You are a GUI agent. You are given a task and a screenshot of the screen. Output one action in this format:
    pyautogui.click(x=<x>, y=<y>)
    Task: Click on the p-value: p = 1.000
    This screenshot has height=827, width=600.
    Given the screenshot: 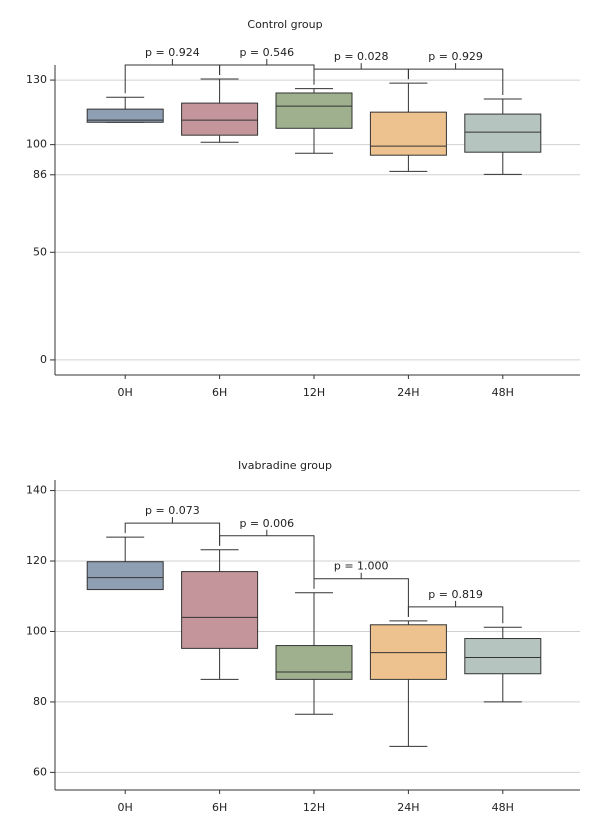 What is the action you would take?
    pyautogui.click(x=361, y=566)
    